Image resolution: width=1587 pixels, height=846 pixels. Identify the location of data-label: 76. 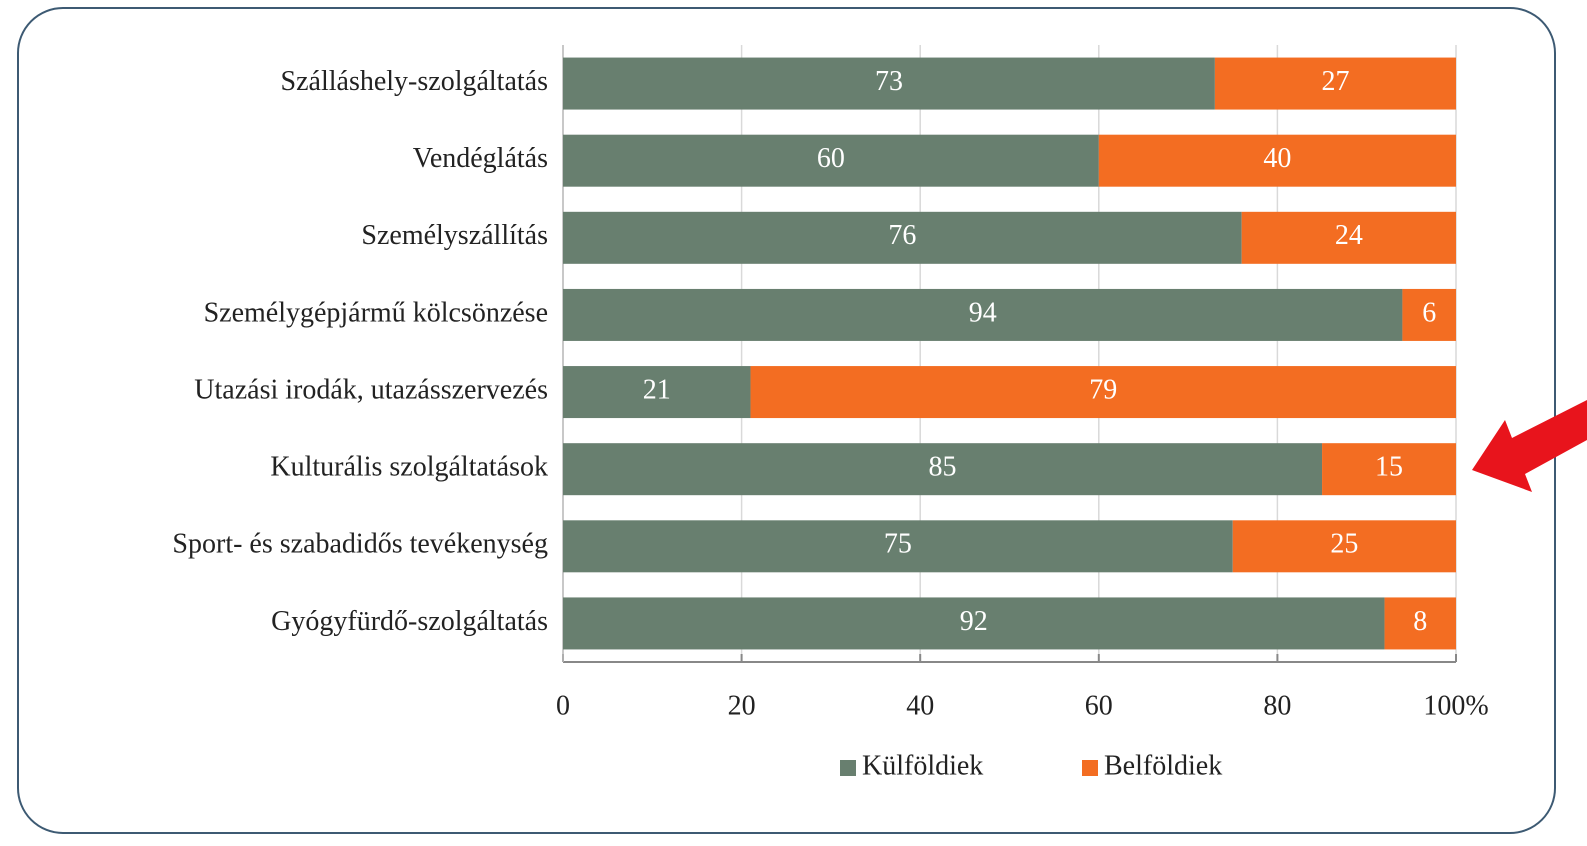
(902, 235).